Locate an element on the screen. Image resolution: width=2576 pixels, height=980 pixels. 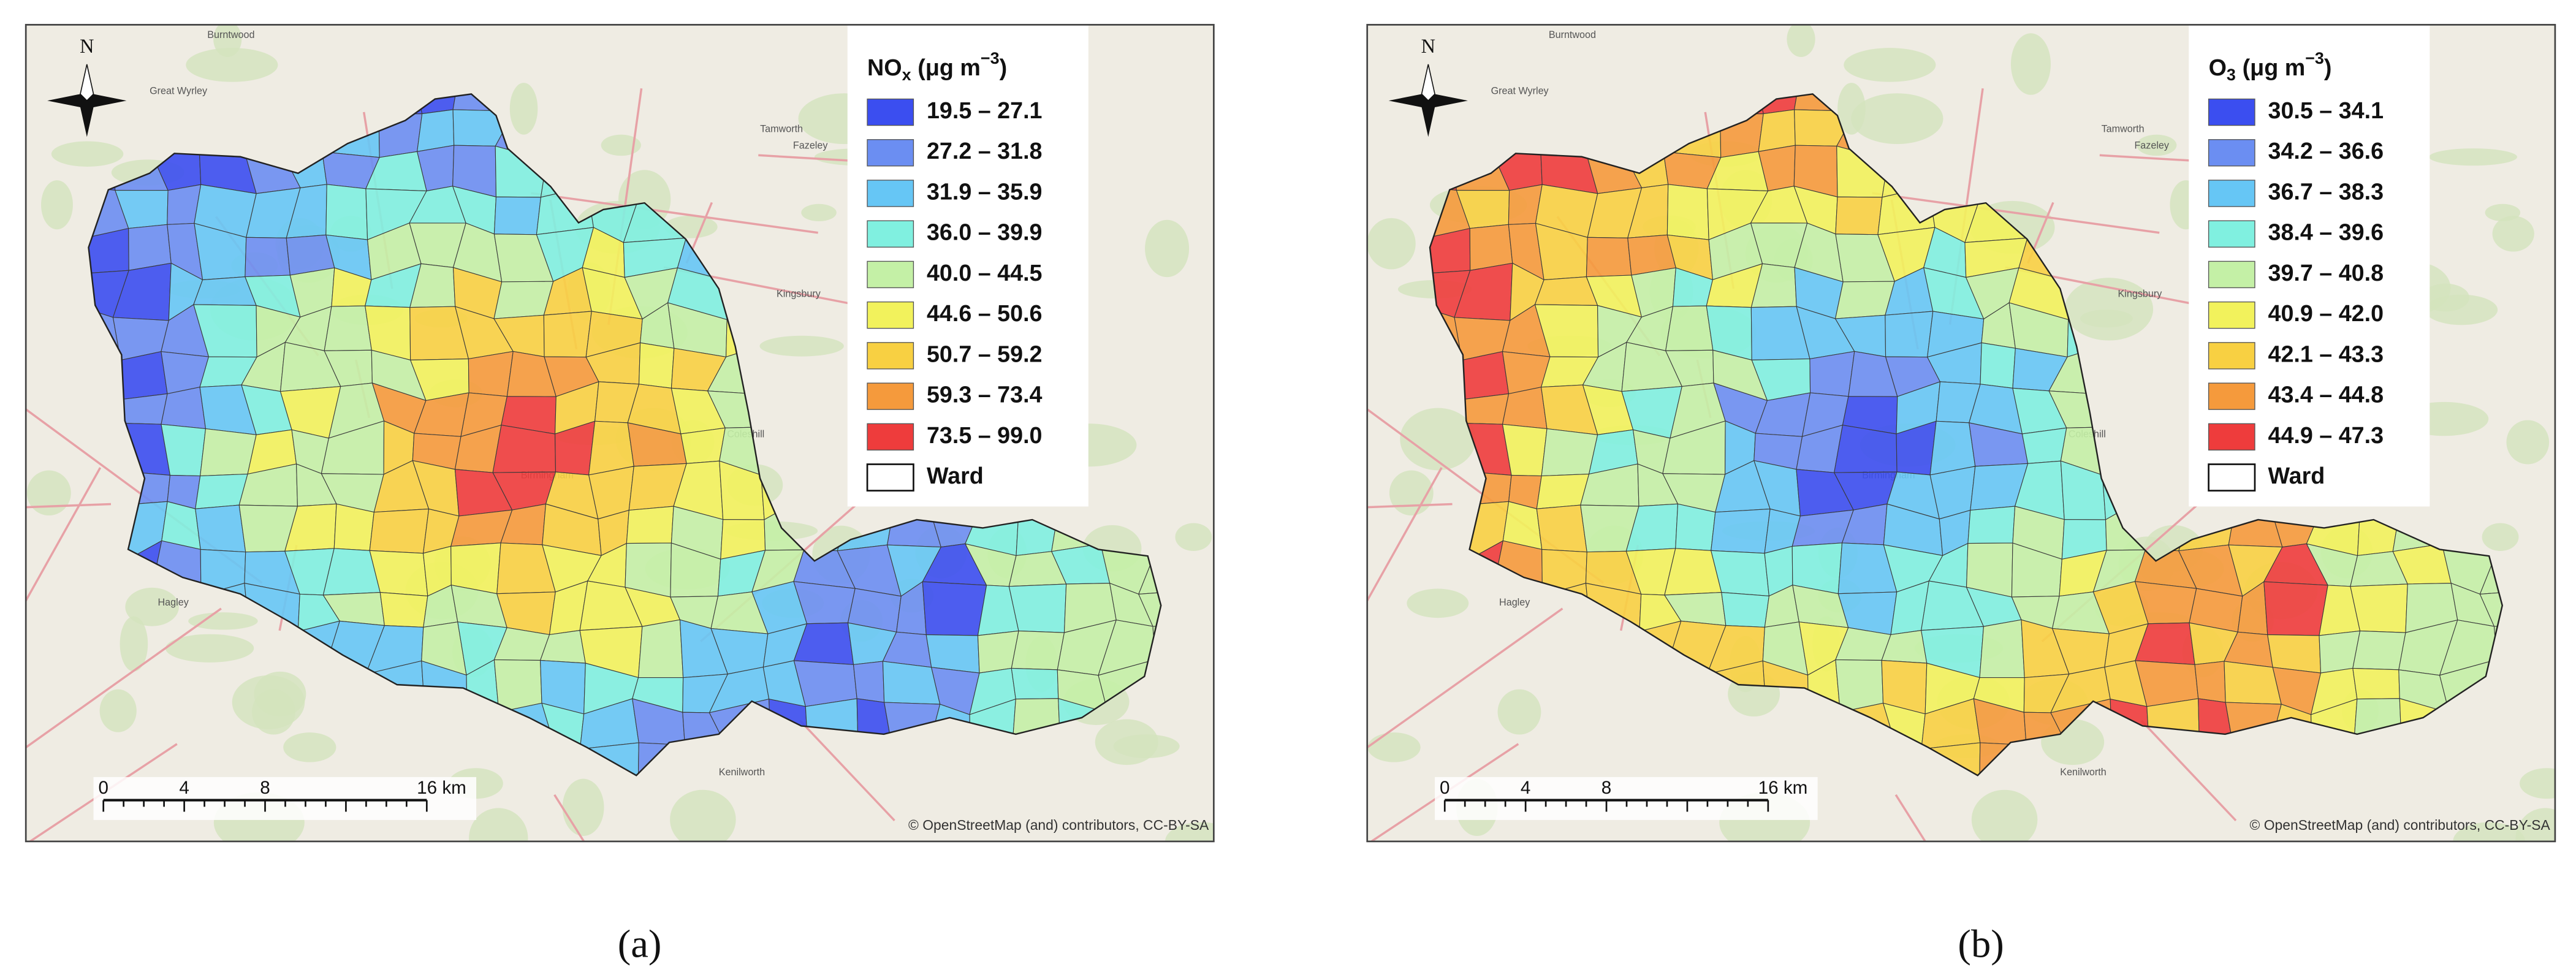
legend-label: 40.9 – 42.0 is located at coordinates (2326, 313).